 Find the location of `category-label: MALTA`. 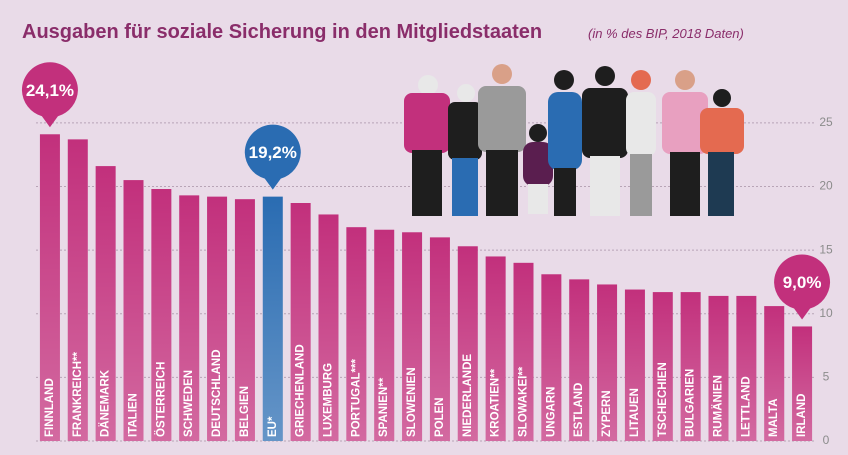

category-label: MALTA is located at coordinates (774, 417).